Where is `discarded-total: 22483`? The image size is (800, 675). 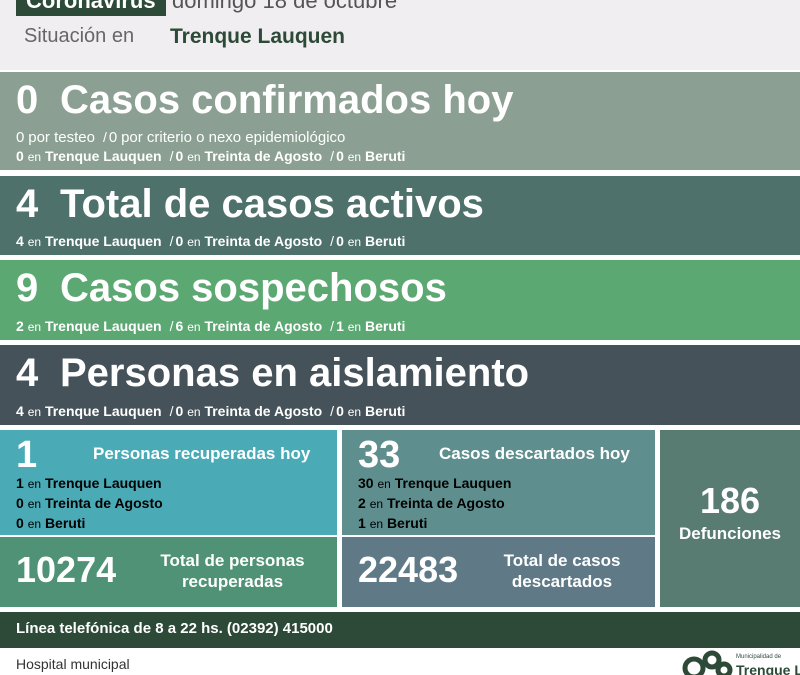
discarded-total: 22483 is located at coordinates (408, 569).